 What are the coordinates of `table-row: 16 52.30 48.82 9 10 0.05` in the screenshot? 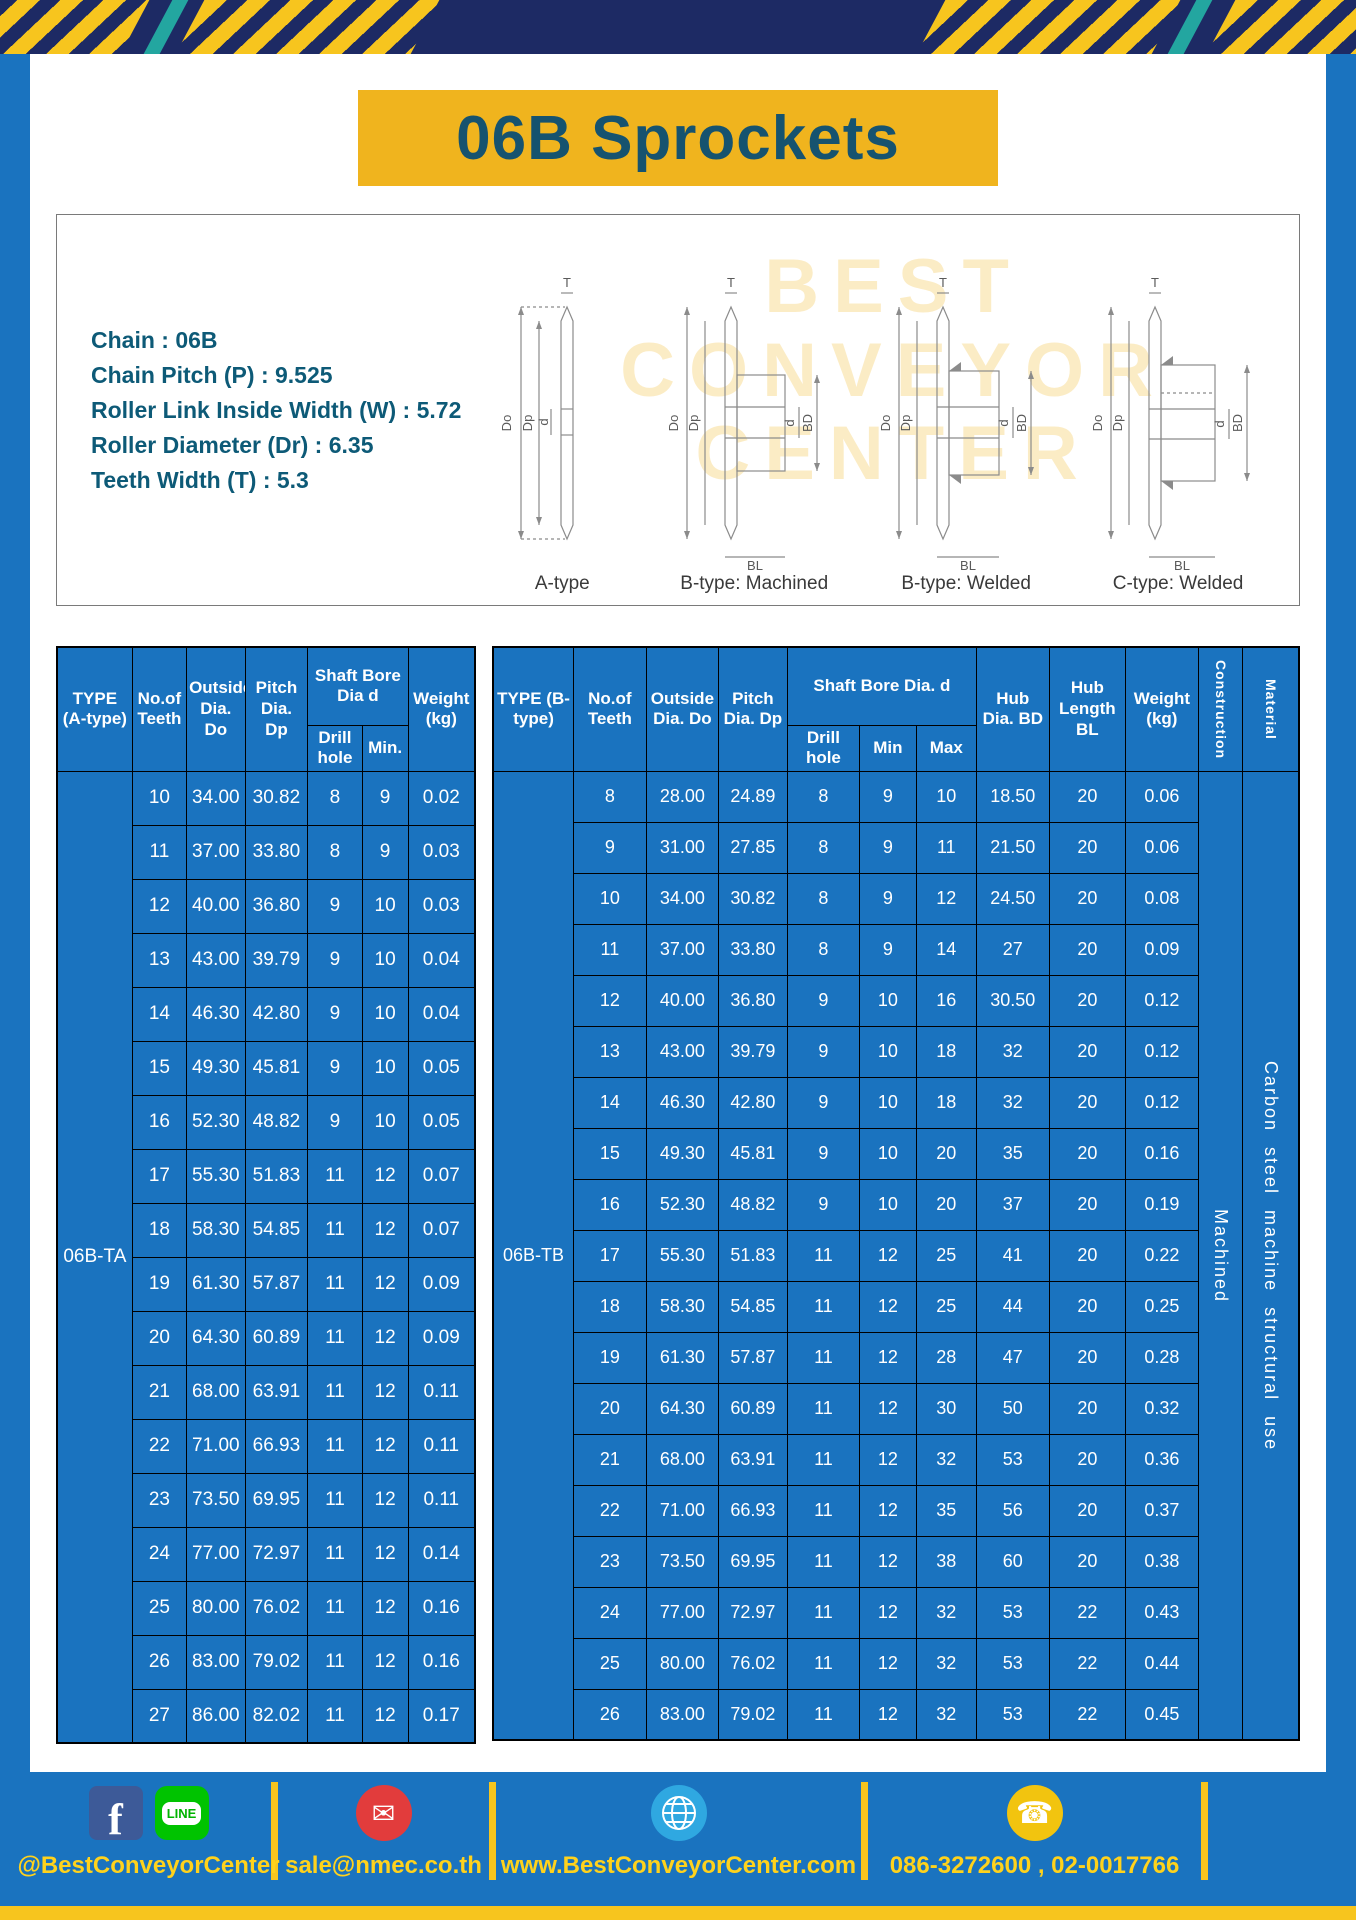 It's located at (266, 1122).